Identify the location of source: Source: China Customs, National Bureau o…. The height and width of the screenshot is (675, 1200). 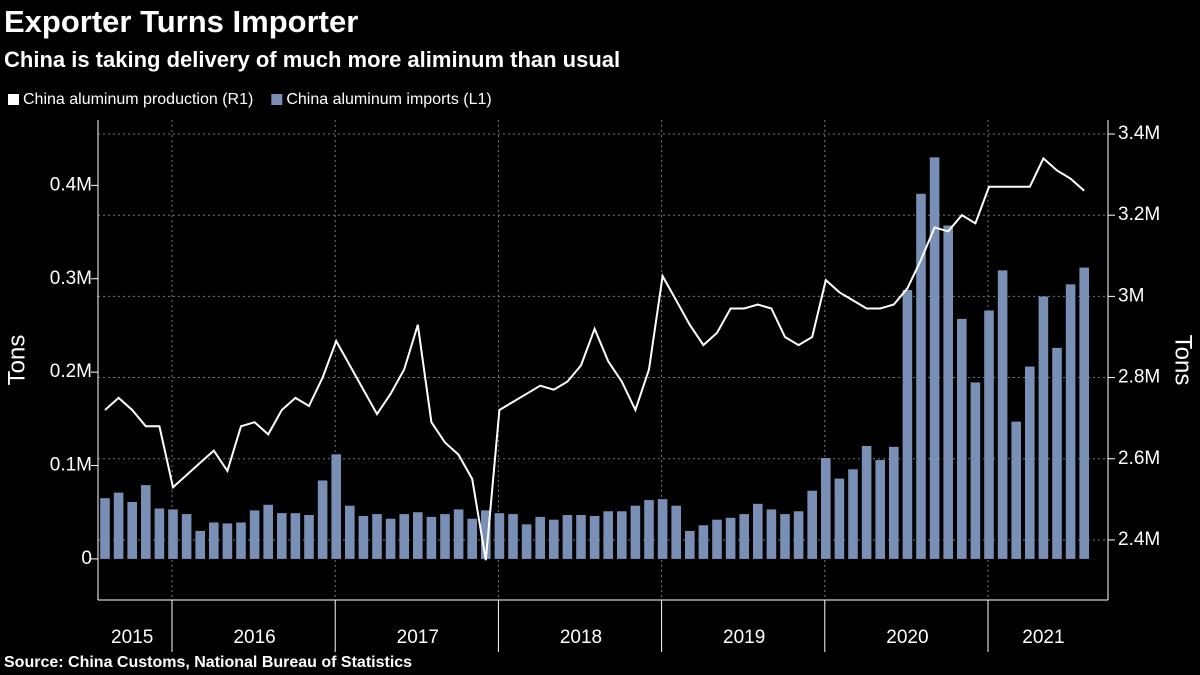
(208, 662).